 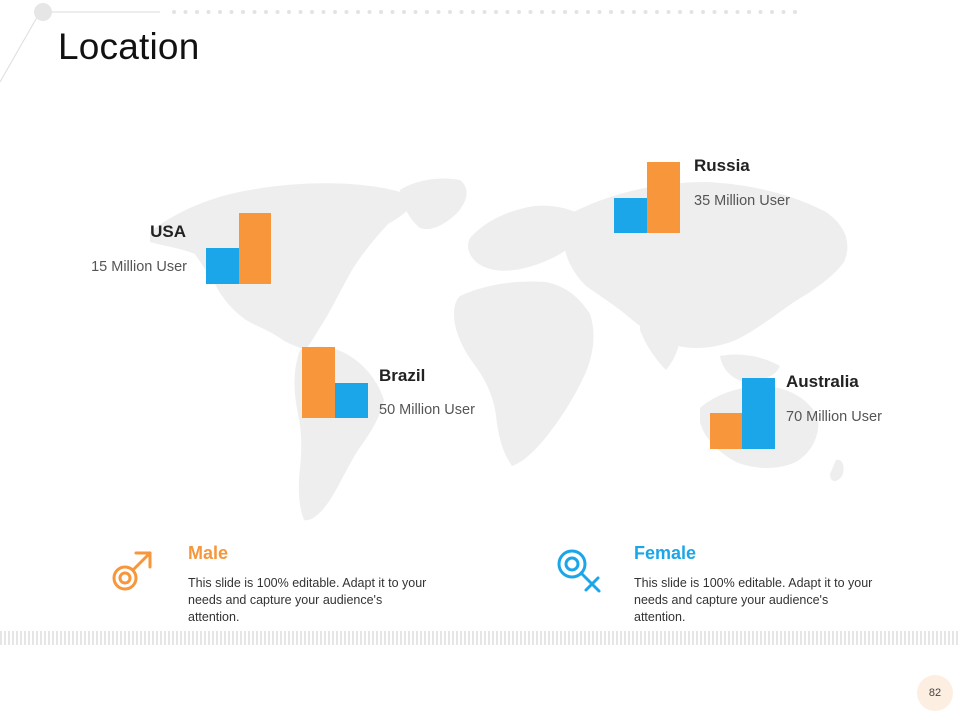 I want to click on brazil-bar-blue, so click(x=351, y=400).